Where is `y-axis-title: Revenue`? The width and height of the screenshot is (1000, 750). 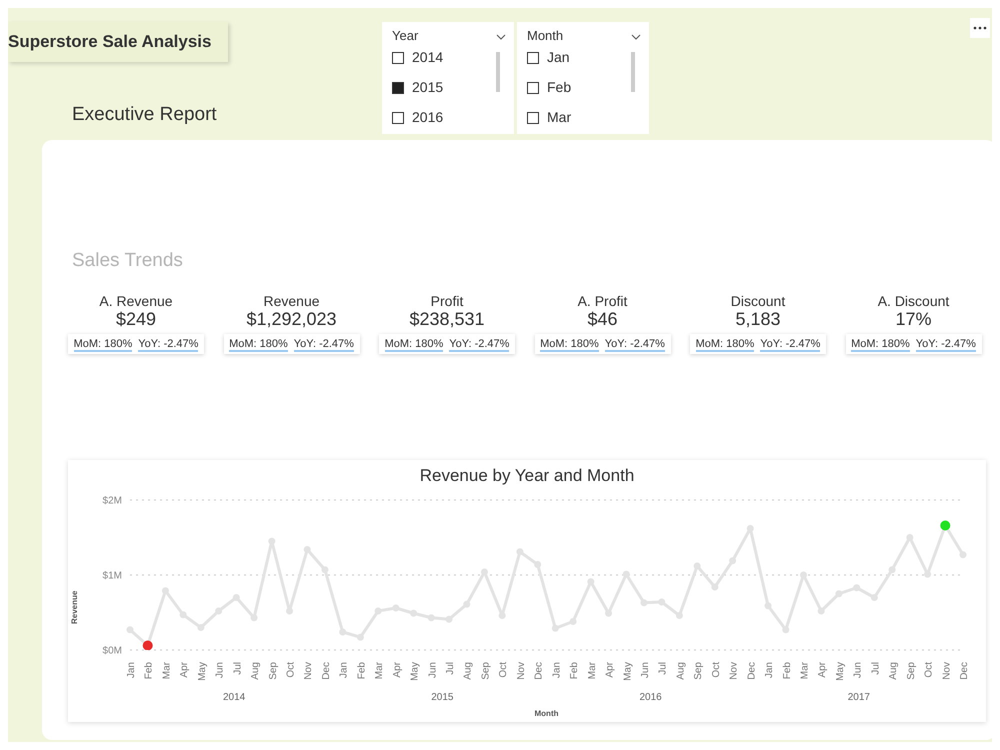
y-axis-title: Revenue is located at coordinates (74, 607).